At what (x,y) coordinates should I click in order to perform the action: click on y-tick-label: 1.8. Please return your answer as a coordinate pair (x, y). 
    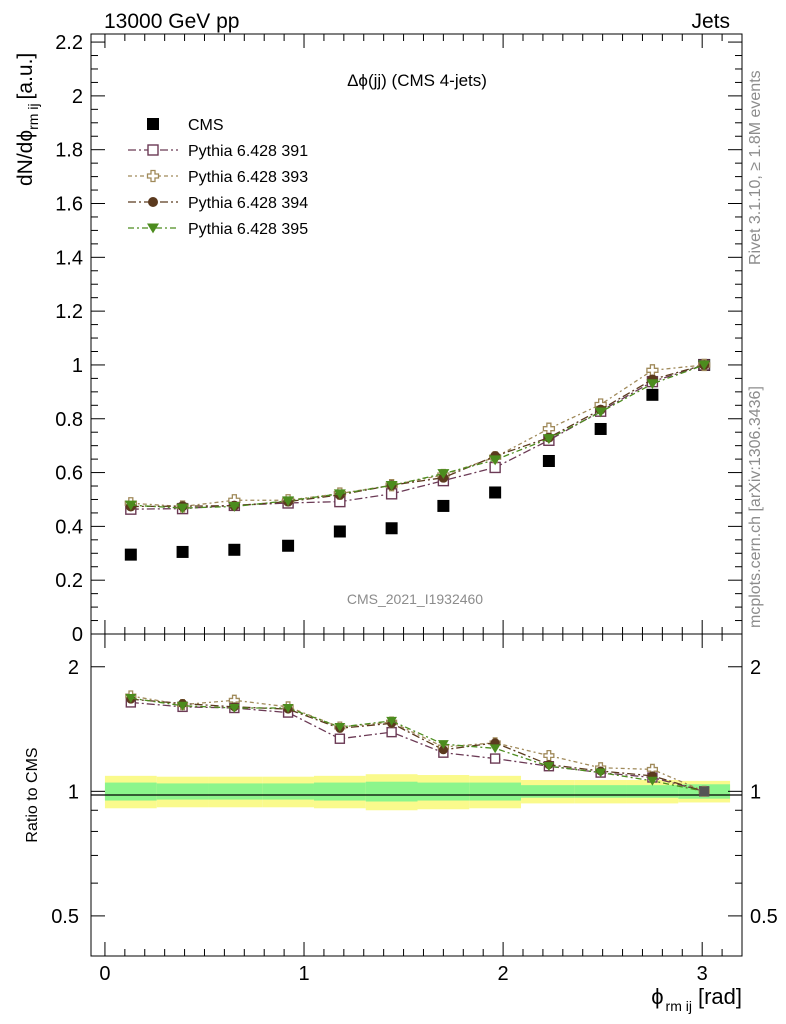
    Looking at the image, I should click on (69, 151).